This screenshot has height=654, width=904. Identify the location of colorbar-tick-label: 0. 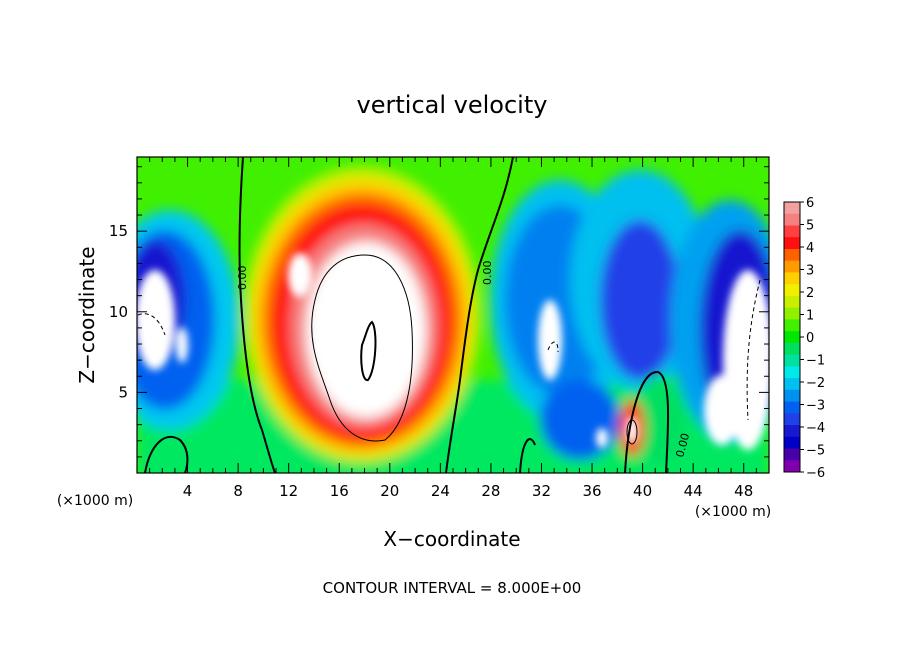
(810, 338).